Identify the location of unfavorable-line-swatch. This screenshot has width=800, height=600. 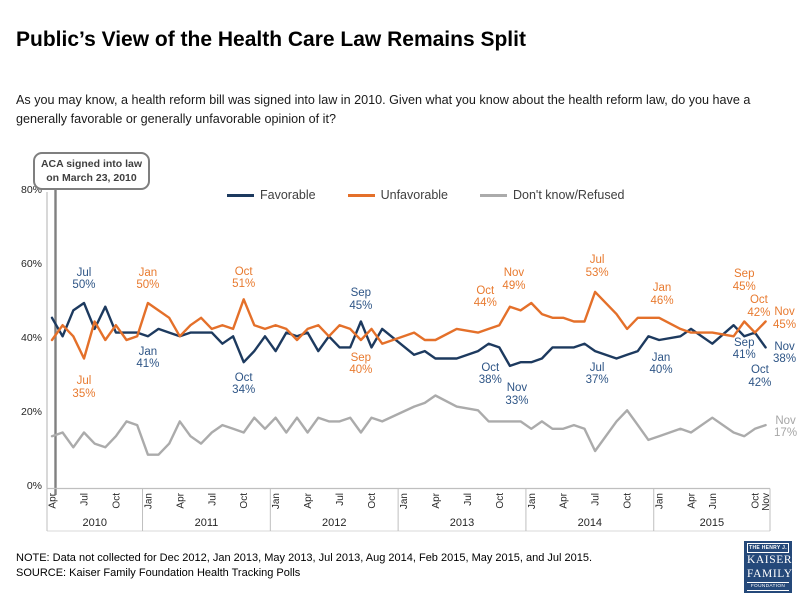
(361, 195).